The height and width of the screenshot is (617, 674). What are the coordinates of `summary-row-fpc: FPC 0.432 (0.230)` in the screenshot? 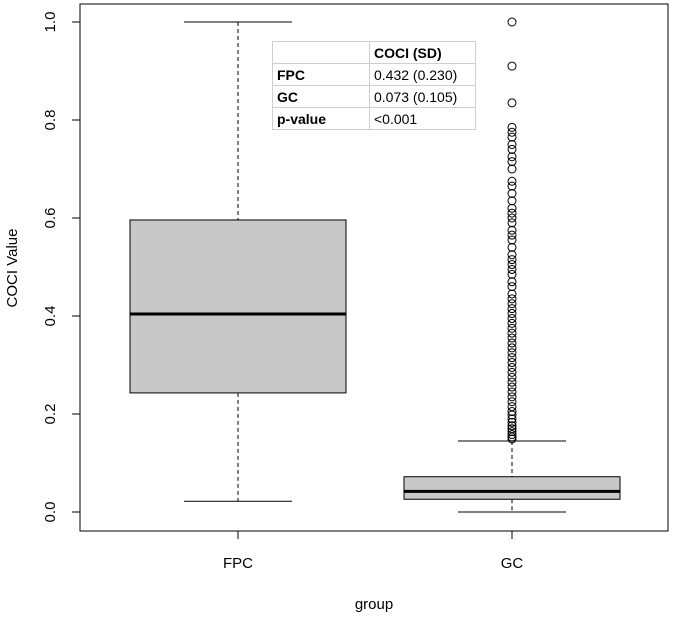 It's located at (374, 74).